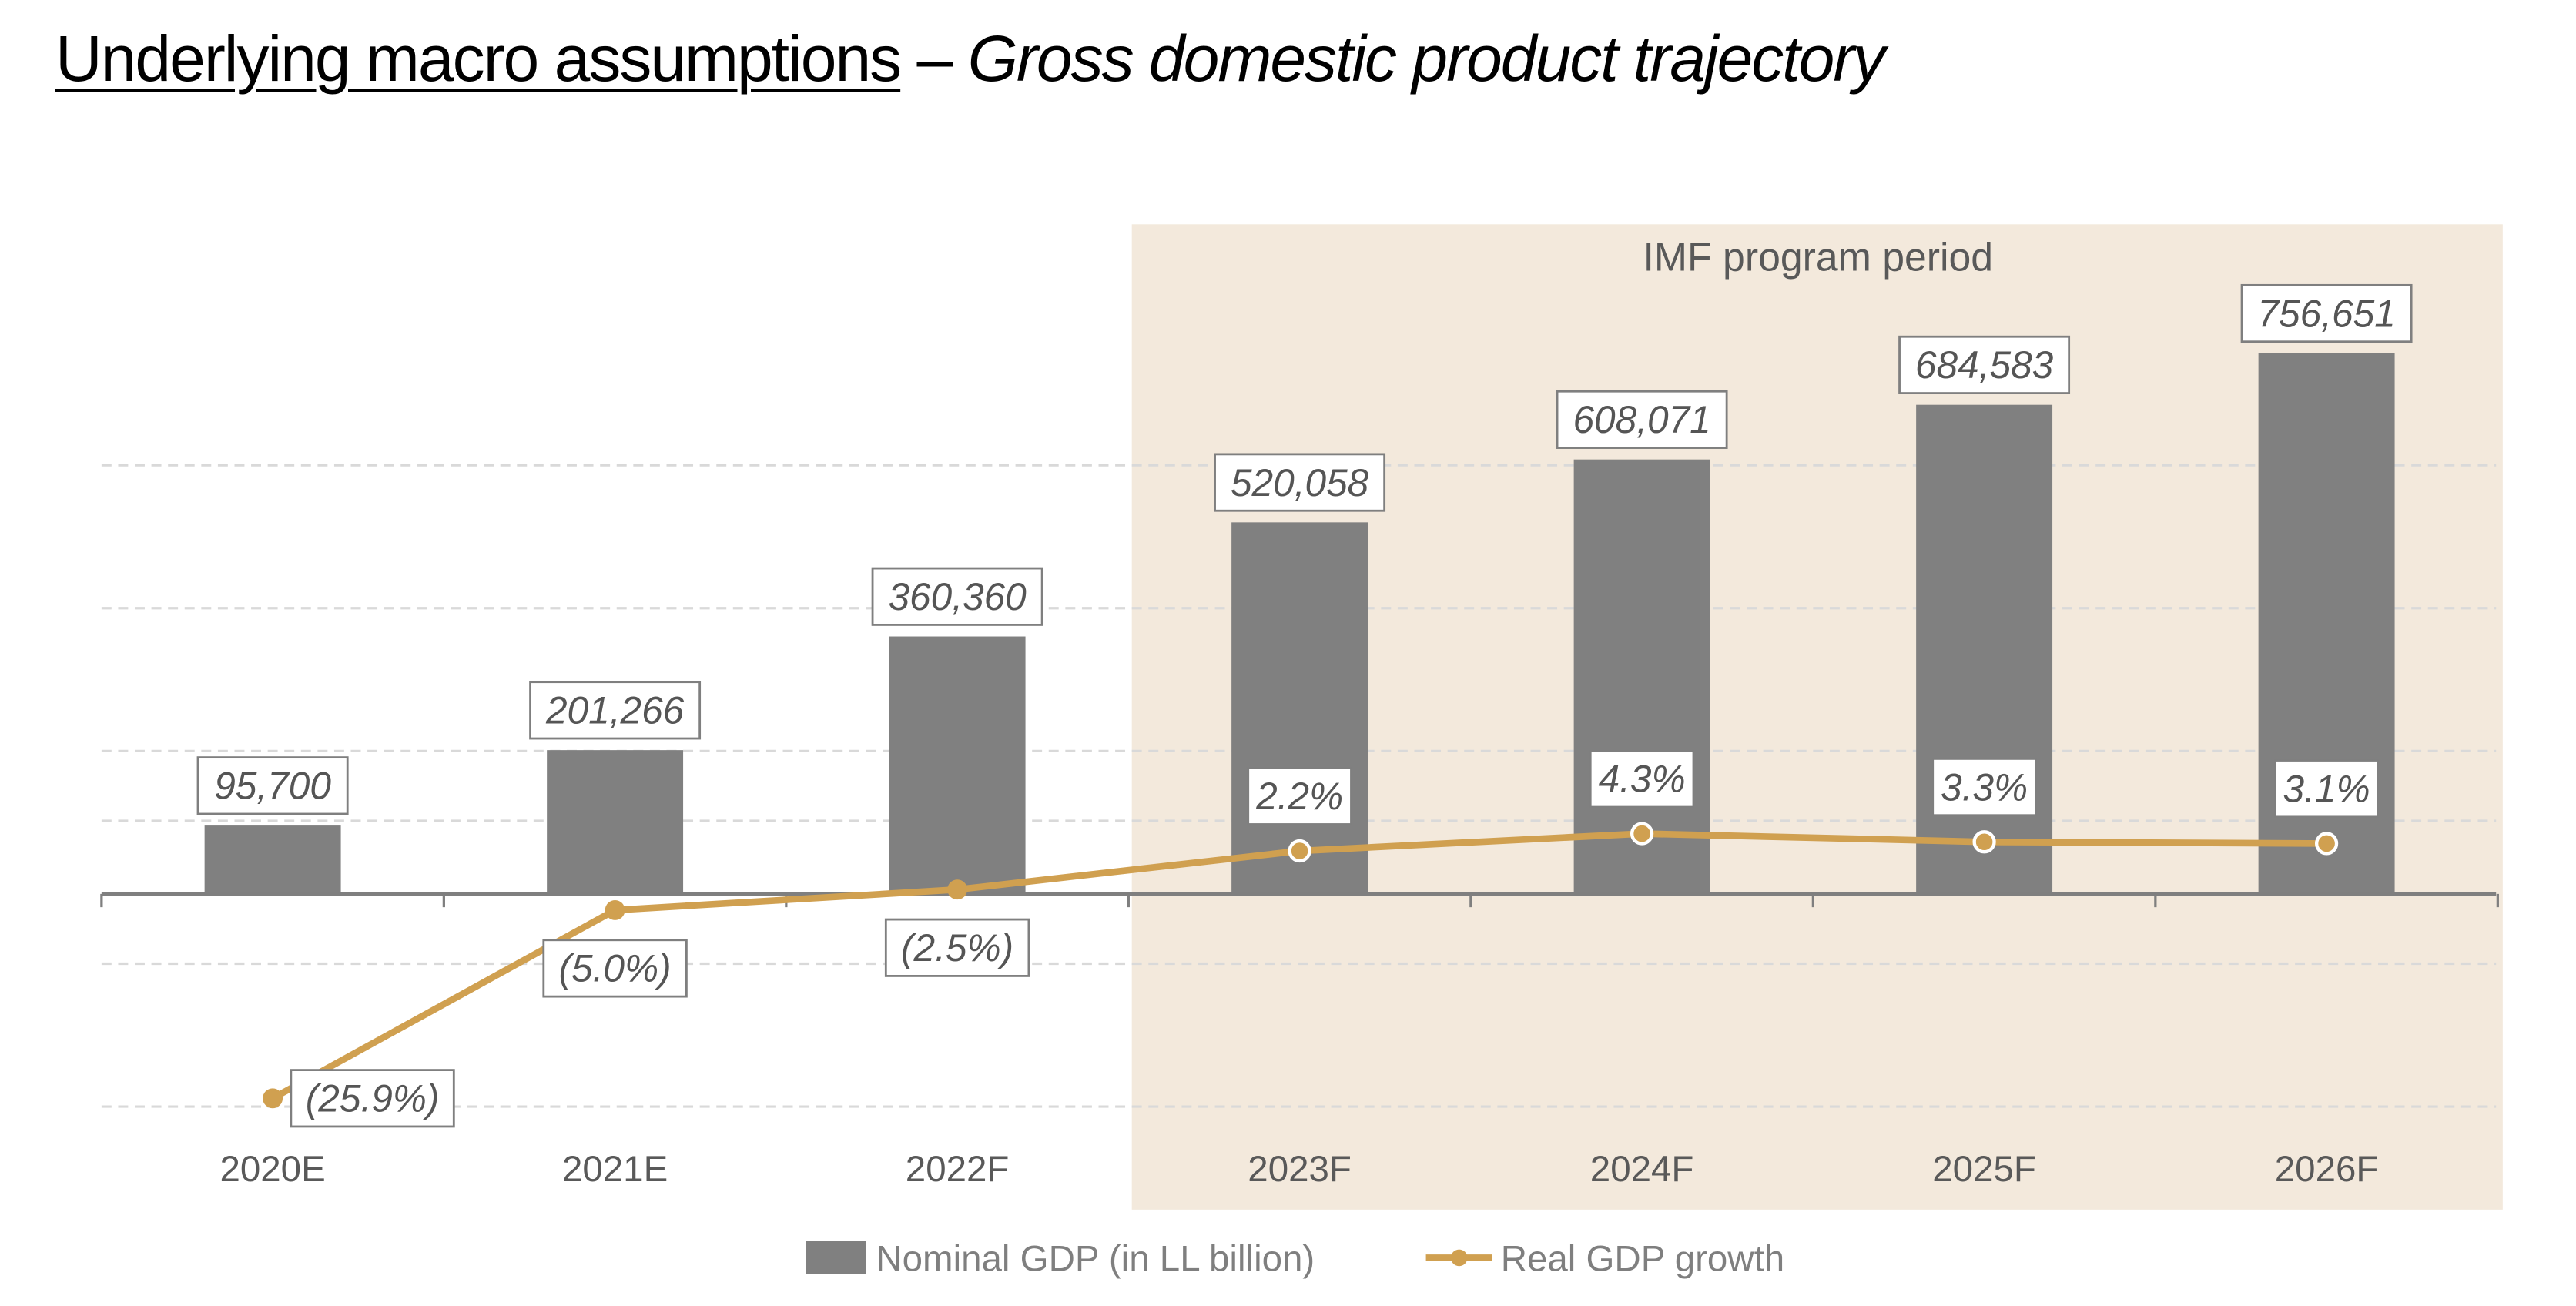  I want to click on bar-value-label: 520,058, so click(1300, 482).